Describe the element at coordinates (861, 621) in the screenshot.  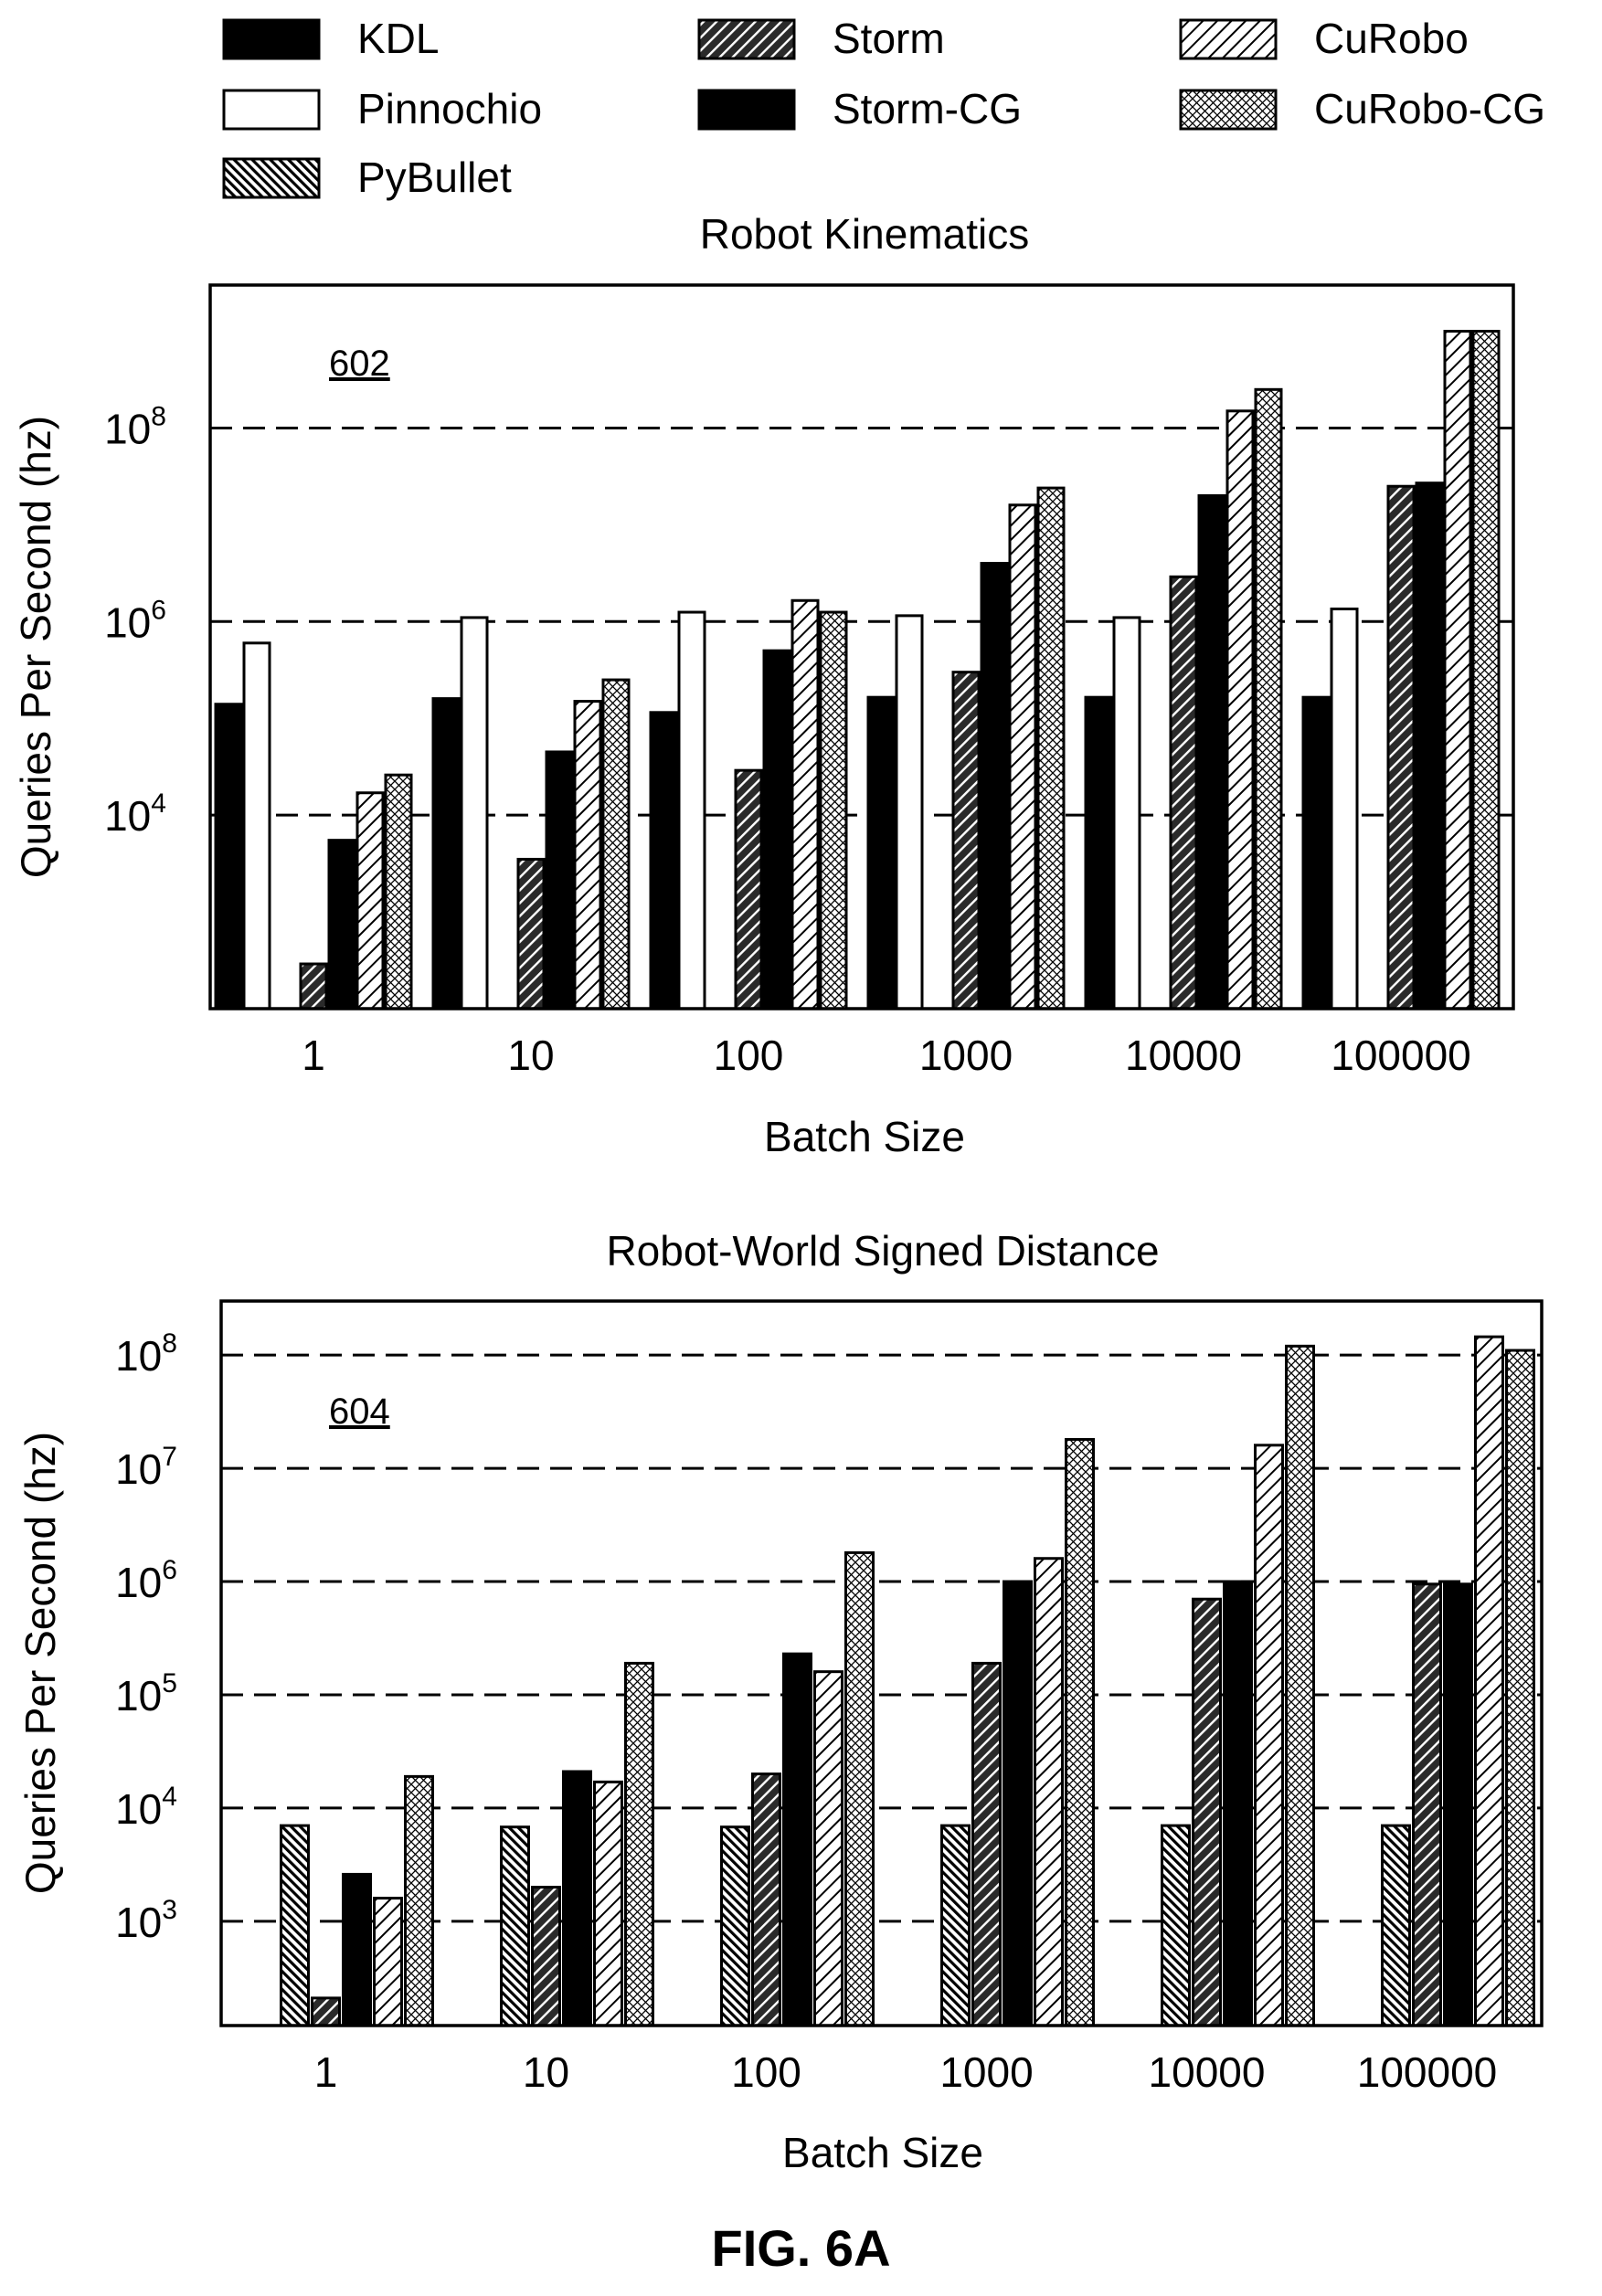
I see `grid-lines` at that location.